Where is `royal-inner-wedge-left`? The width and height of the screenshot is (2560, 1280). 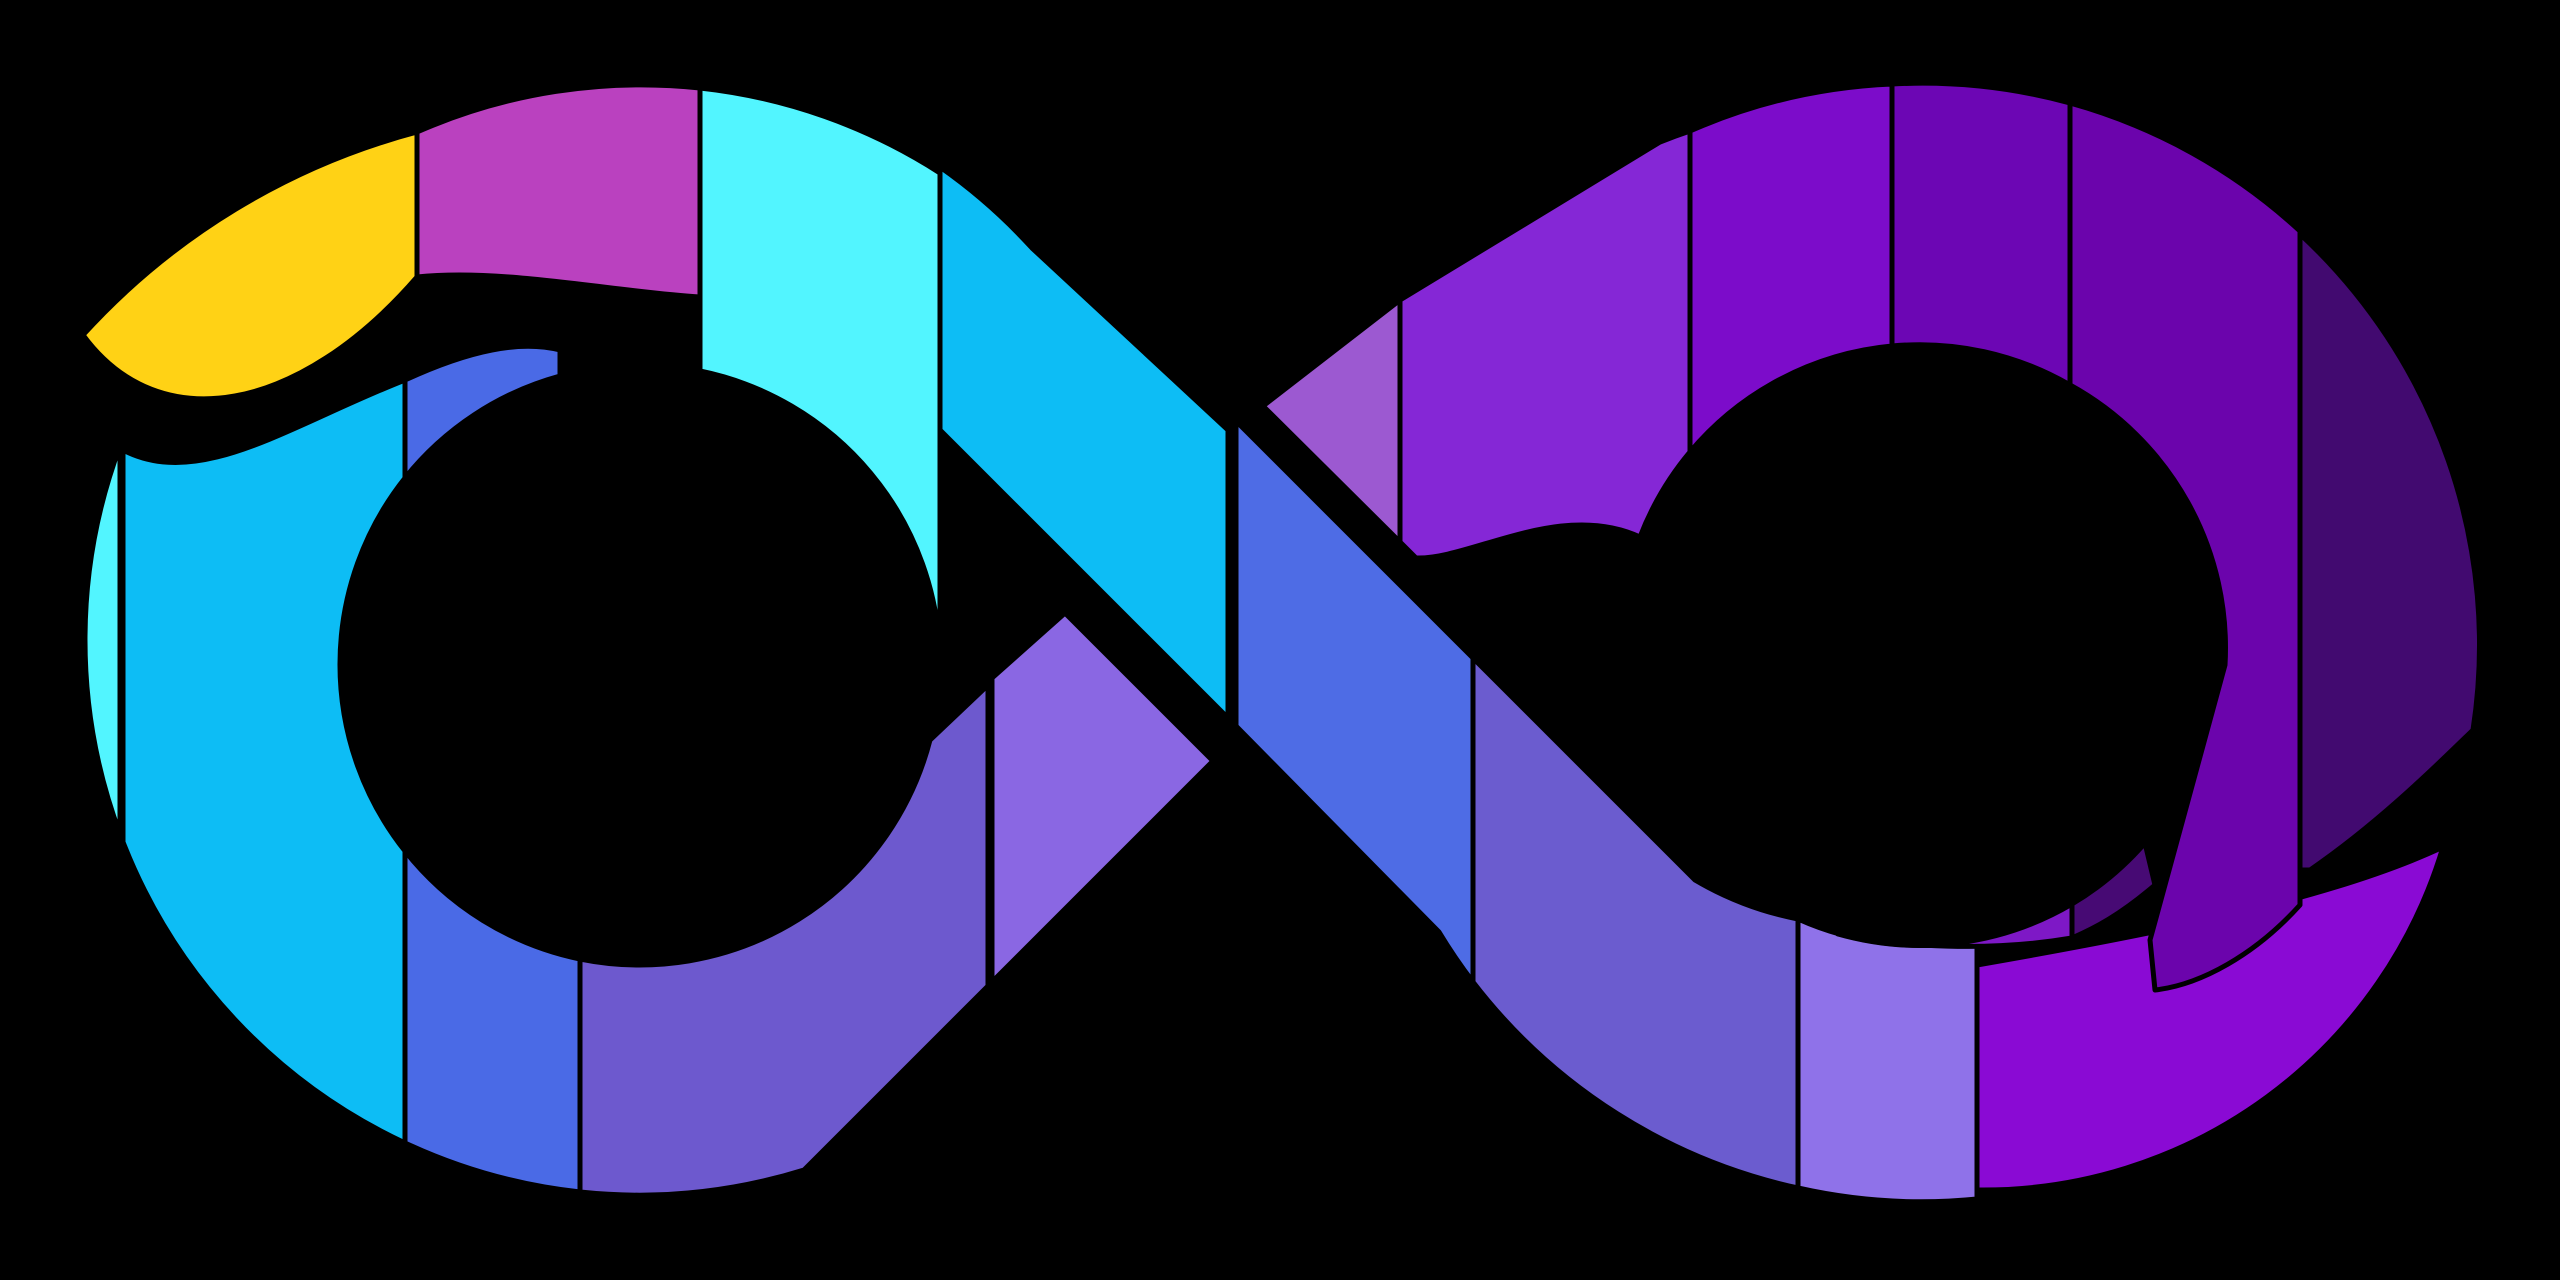
royal-inner-wedge-left is located at coordinates (482, 412).